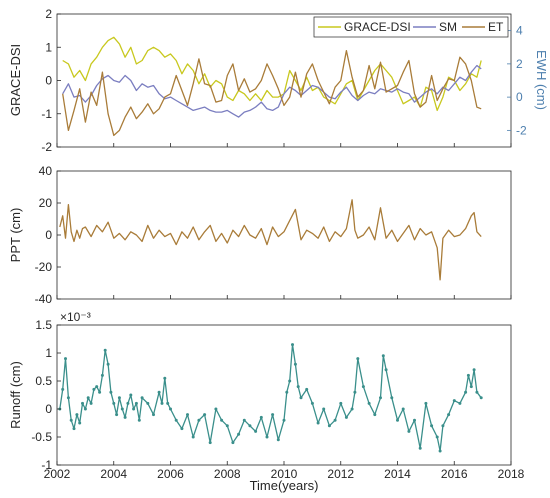 Image resolution: width=550 pixels, height=498 pixels. What do you see at coordinates (170, 474) in the screenshot?
I see `xtick-label: 2006` at bounding box center [170, 474].